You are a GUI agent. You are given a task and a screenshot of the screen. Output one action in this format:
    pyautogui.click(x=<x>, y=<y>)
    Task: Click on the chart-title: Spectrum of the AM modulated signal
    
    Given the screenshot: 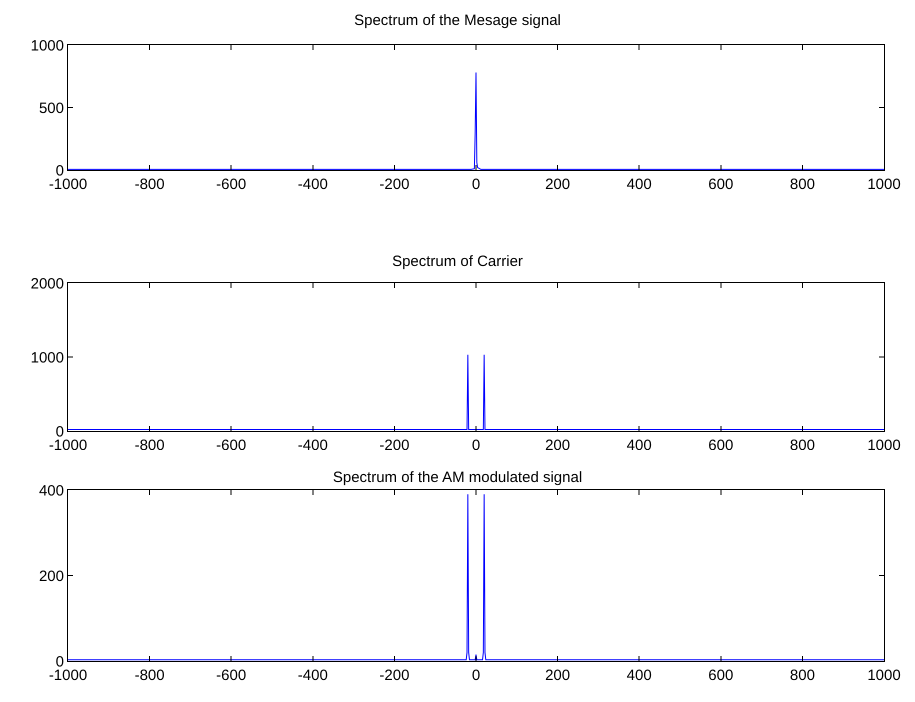 What is the action you would take?
    pyautogui.click(x=457, y=477)
    